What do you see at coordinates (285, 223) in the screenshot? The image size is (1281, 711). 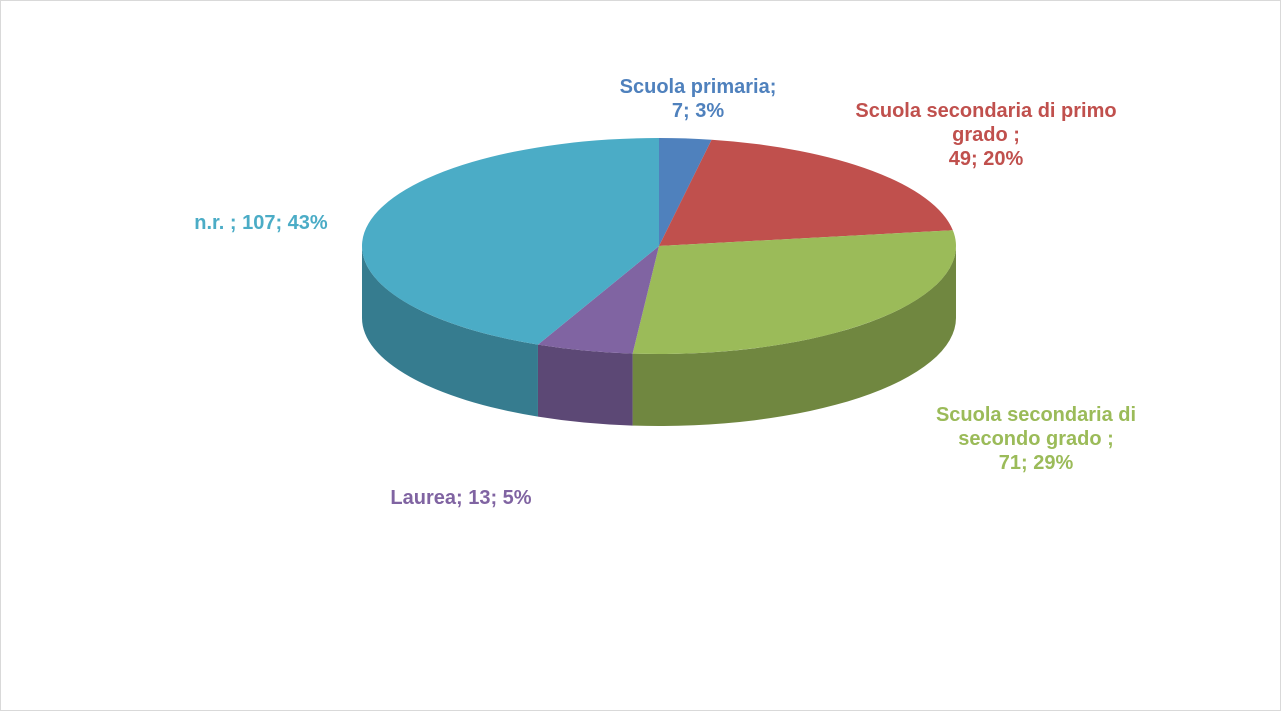 I see `label-value: 107; 43%` at bounding box center [285, 223].